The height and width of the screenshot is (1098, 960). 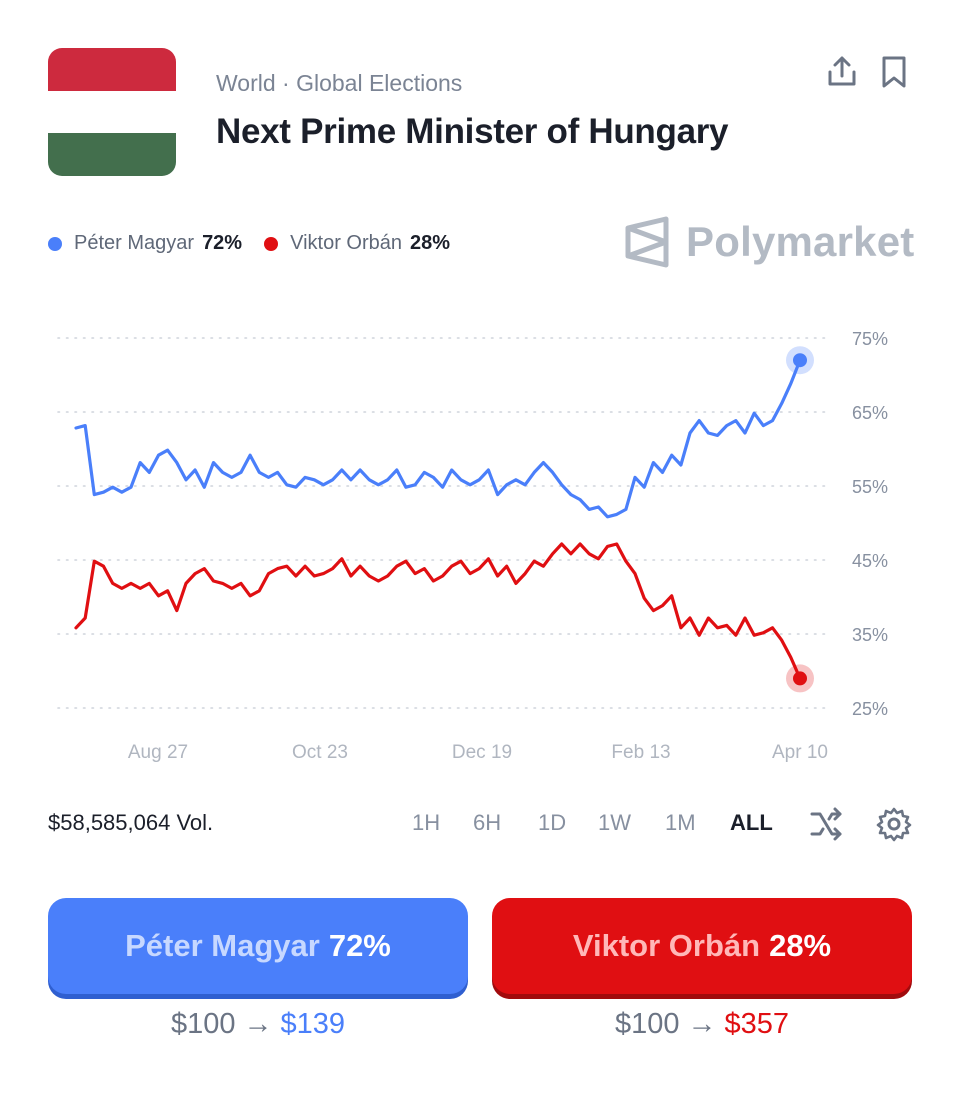 I want to click on legend-name: Péter Magyar, so click(x=134, y=243).